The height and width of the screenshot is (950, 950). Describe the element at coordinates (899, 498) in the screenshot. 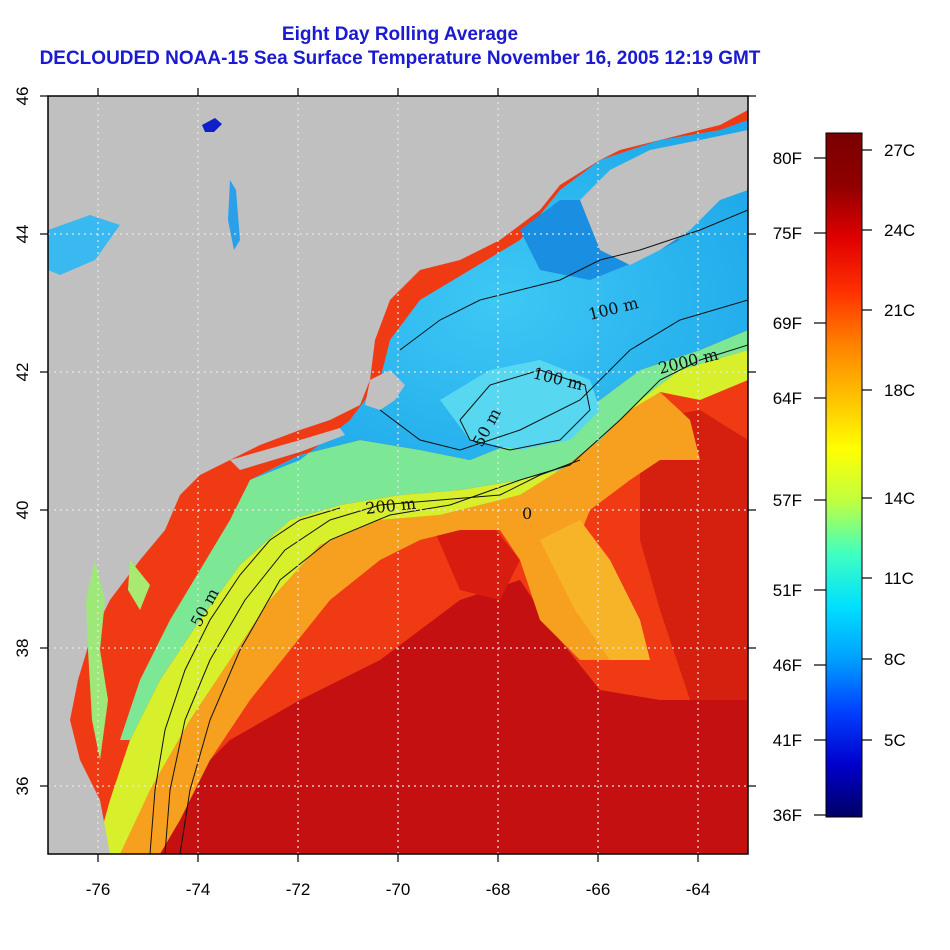

I see `colorbar-c-label: 14C` at that location.